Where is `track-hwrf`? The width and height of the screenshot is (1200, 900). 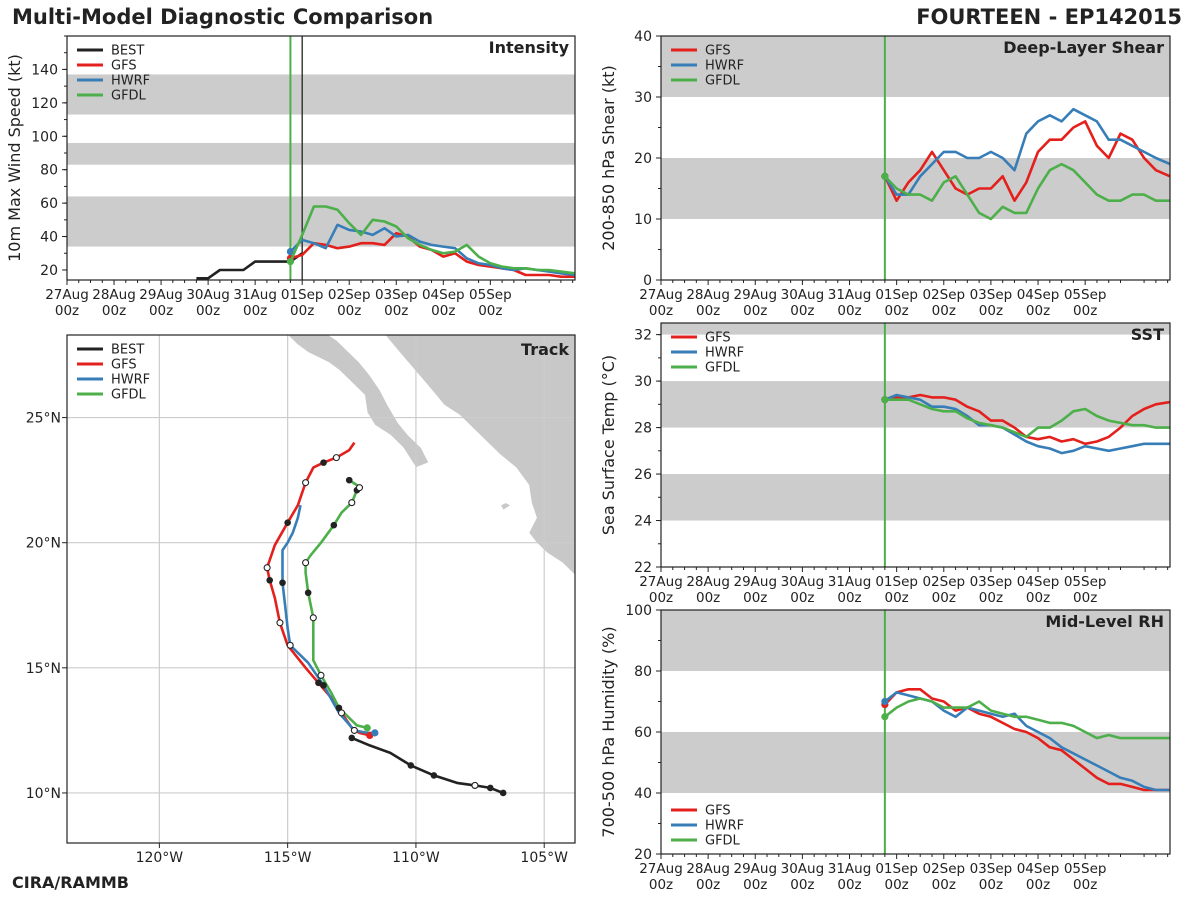
track-hwrf is located at coordinates (328, 619).